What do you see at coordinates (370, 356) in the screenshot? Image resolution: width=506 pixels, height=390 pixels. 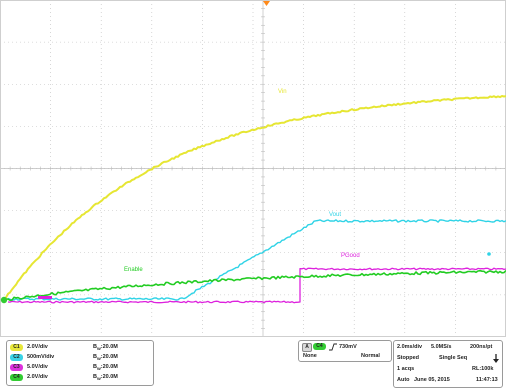 I see `trigger-type: Normal` at bounding box center [370, 356].